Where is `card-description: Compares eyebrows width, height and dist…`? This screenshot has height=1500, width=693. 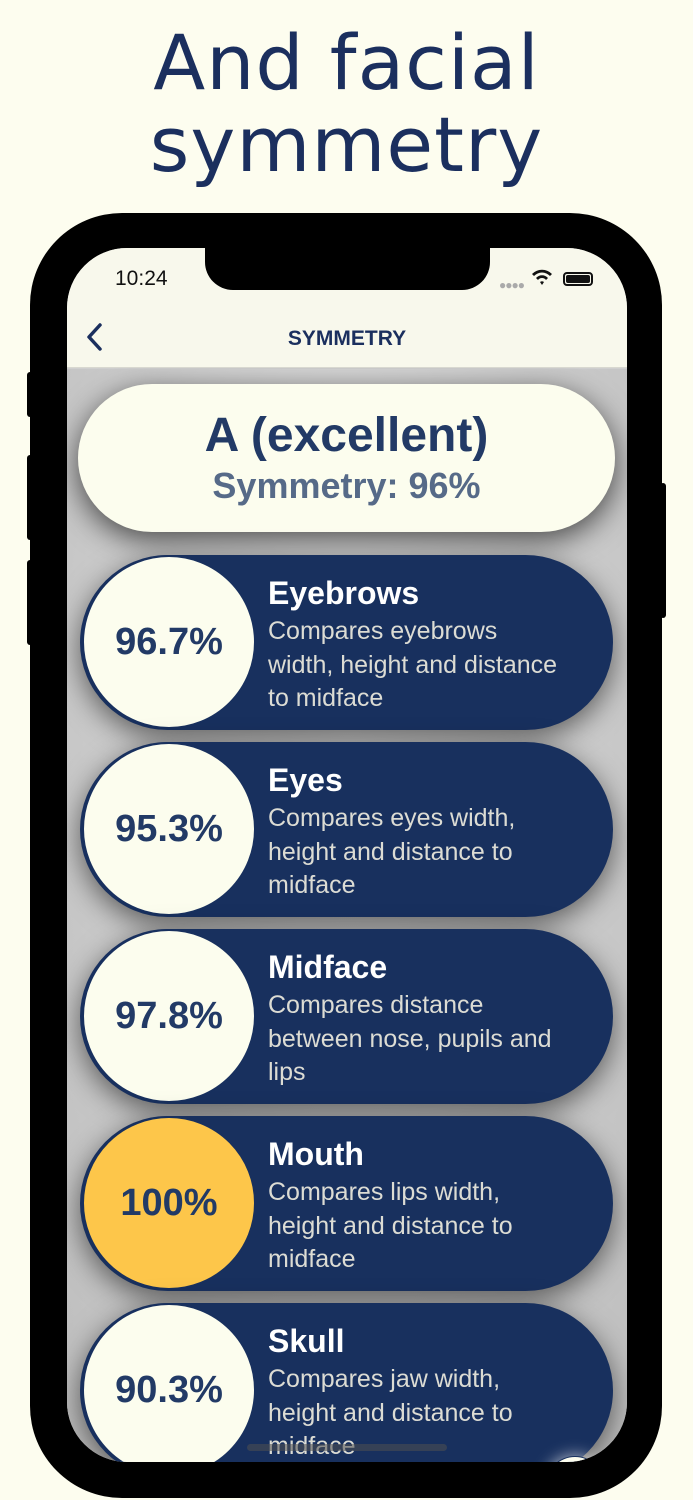
card-description: Compares eyebrows width, height and dist… is located at coordinates (413, 664).